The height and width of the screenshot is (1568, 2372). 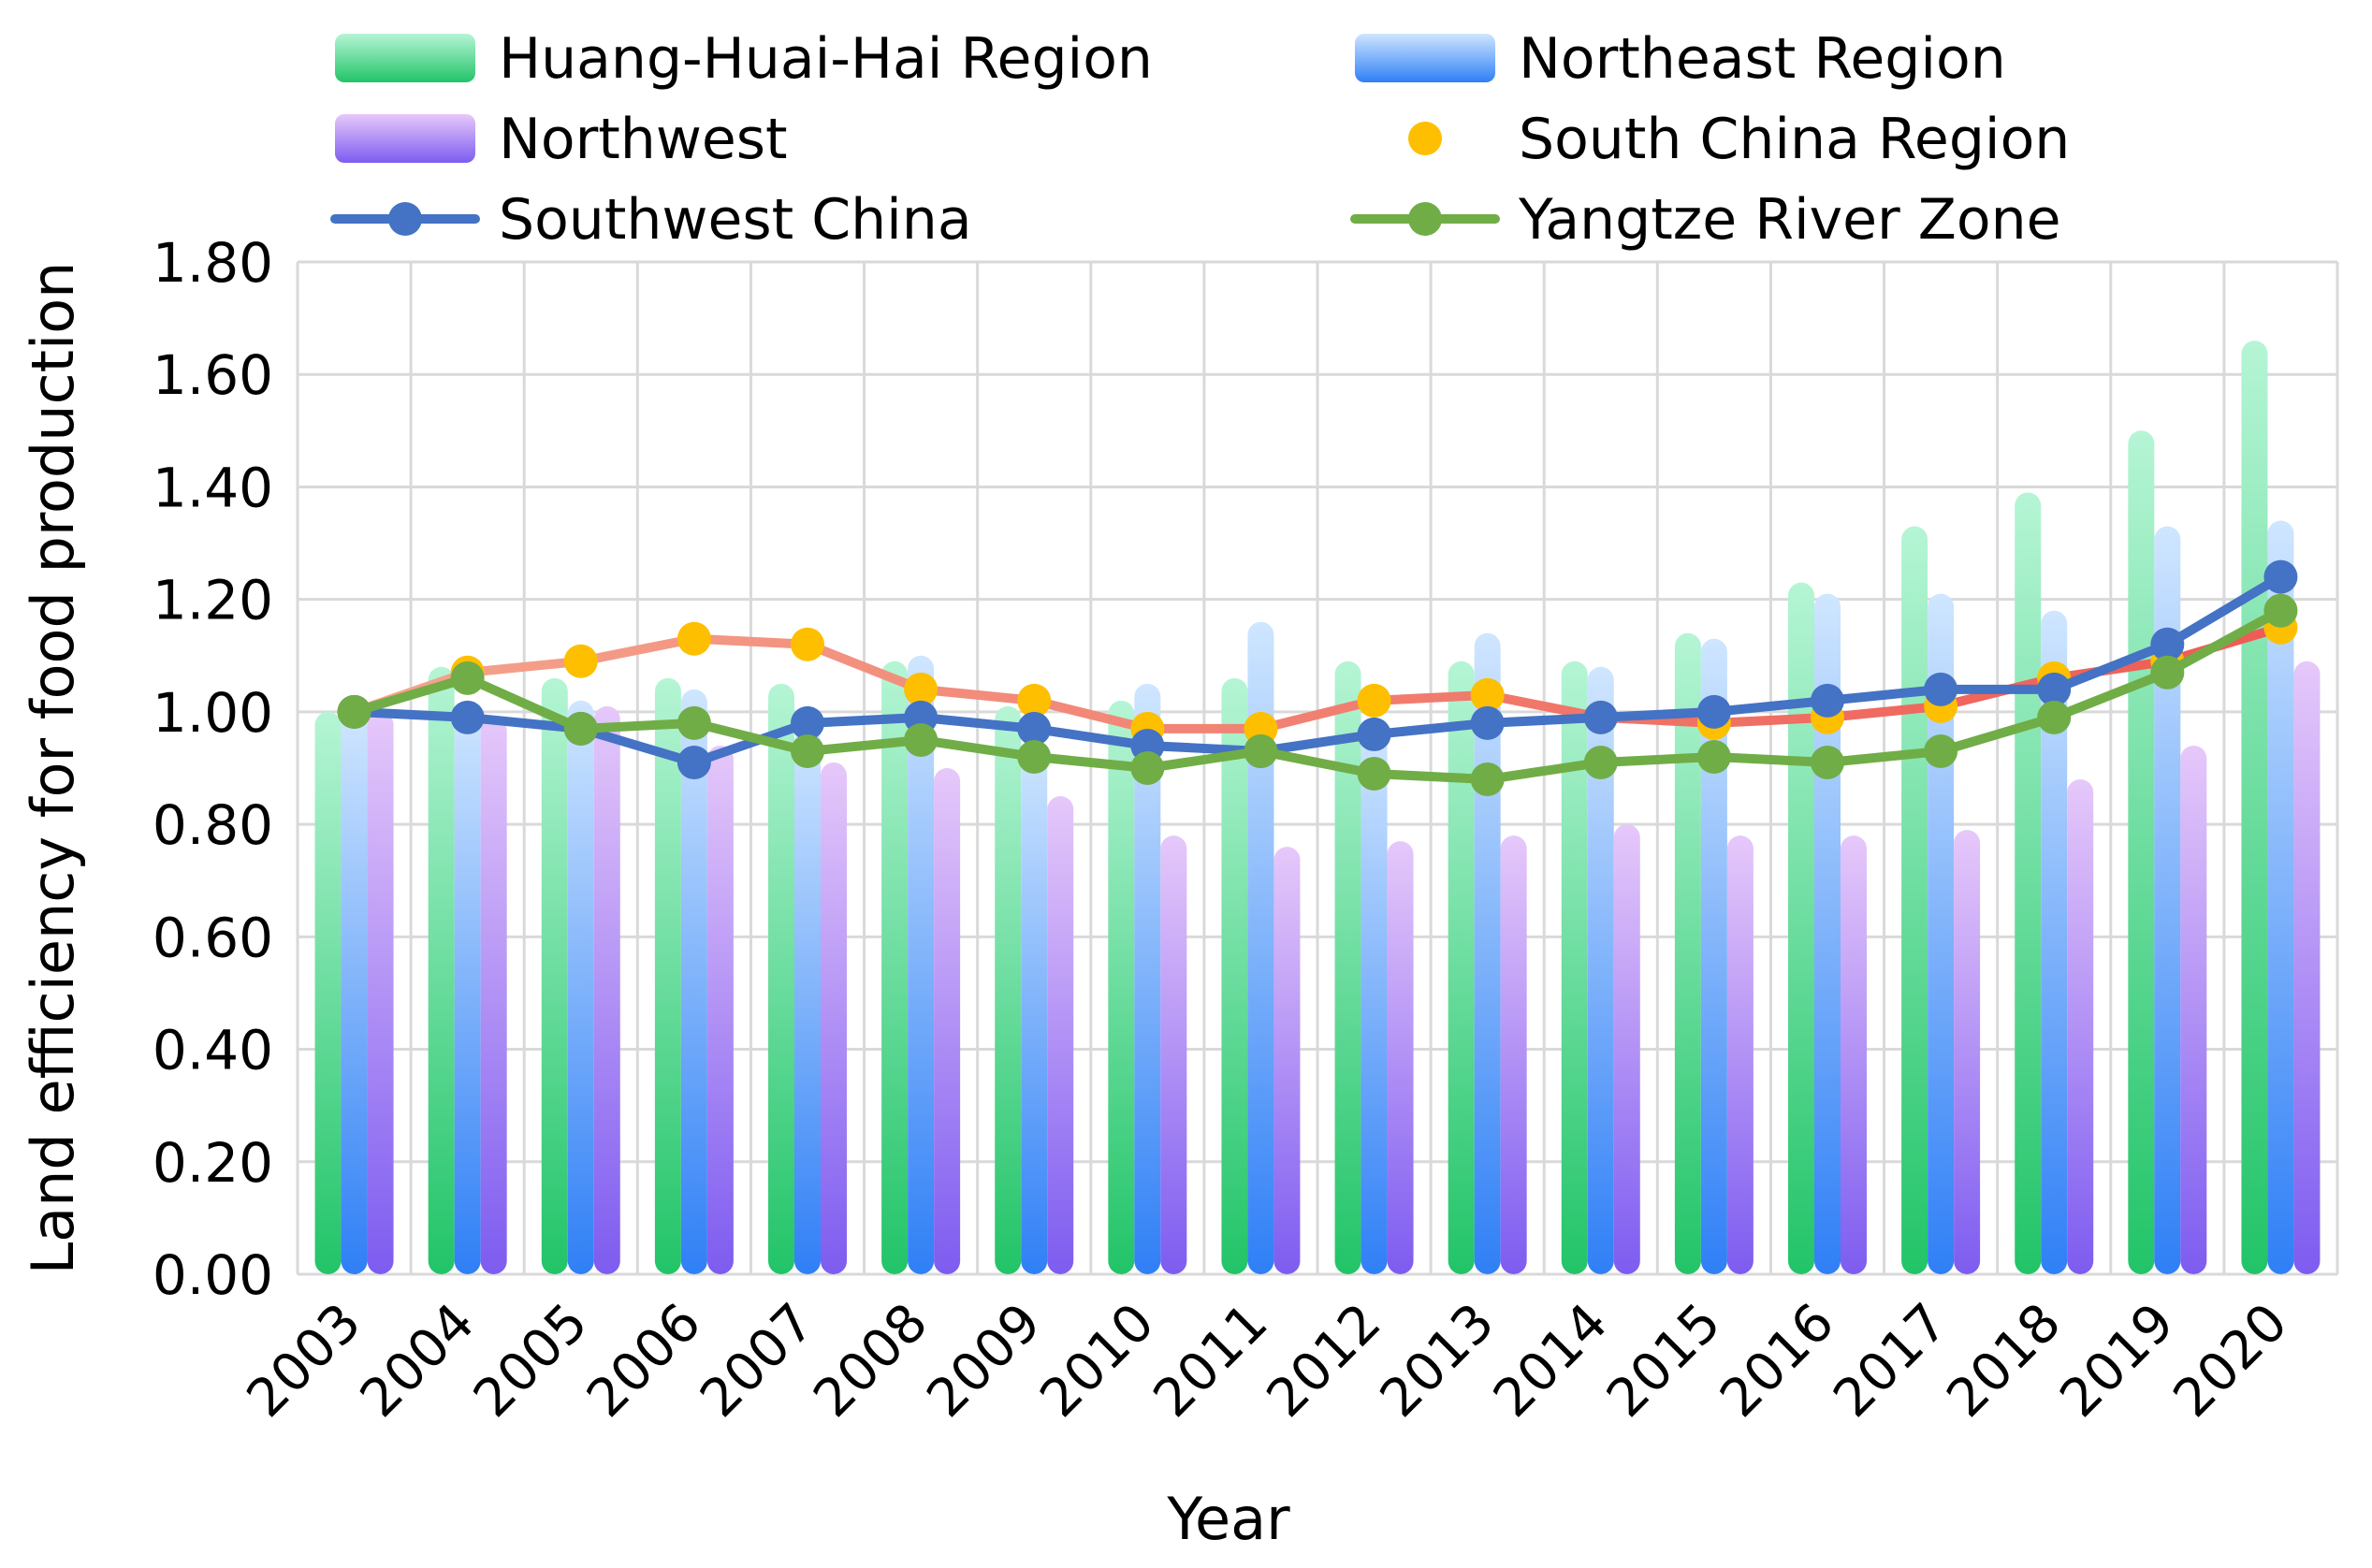 What do you see at coordinates (1437, 1361) in the screenshot?
I see `x-tick-label: 2013` at bounding box center [1437, 1361].